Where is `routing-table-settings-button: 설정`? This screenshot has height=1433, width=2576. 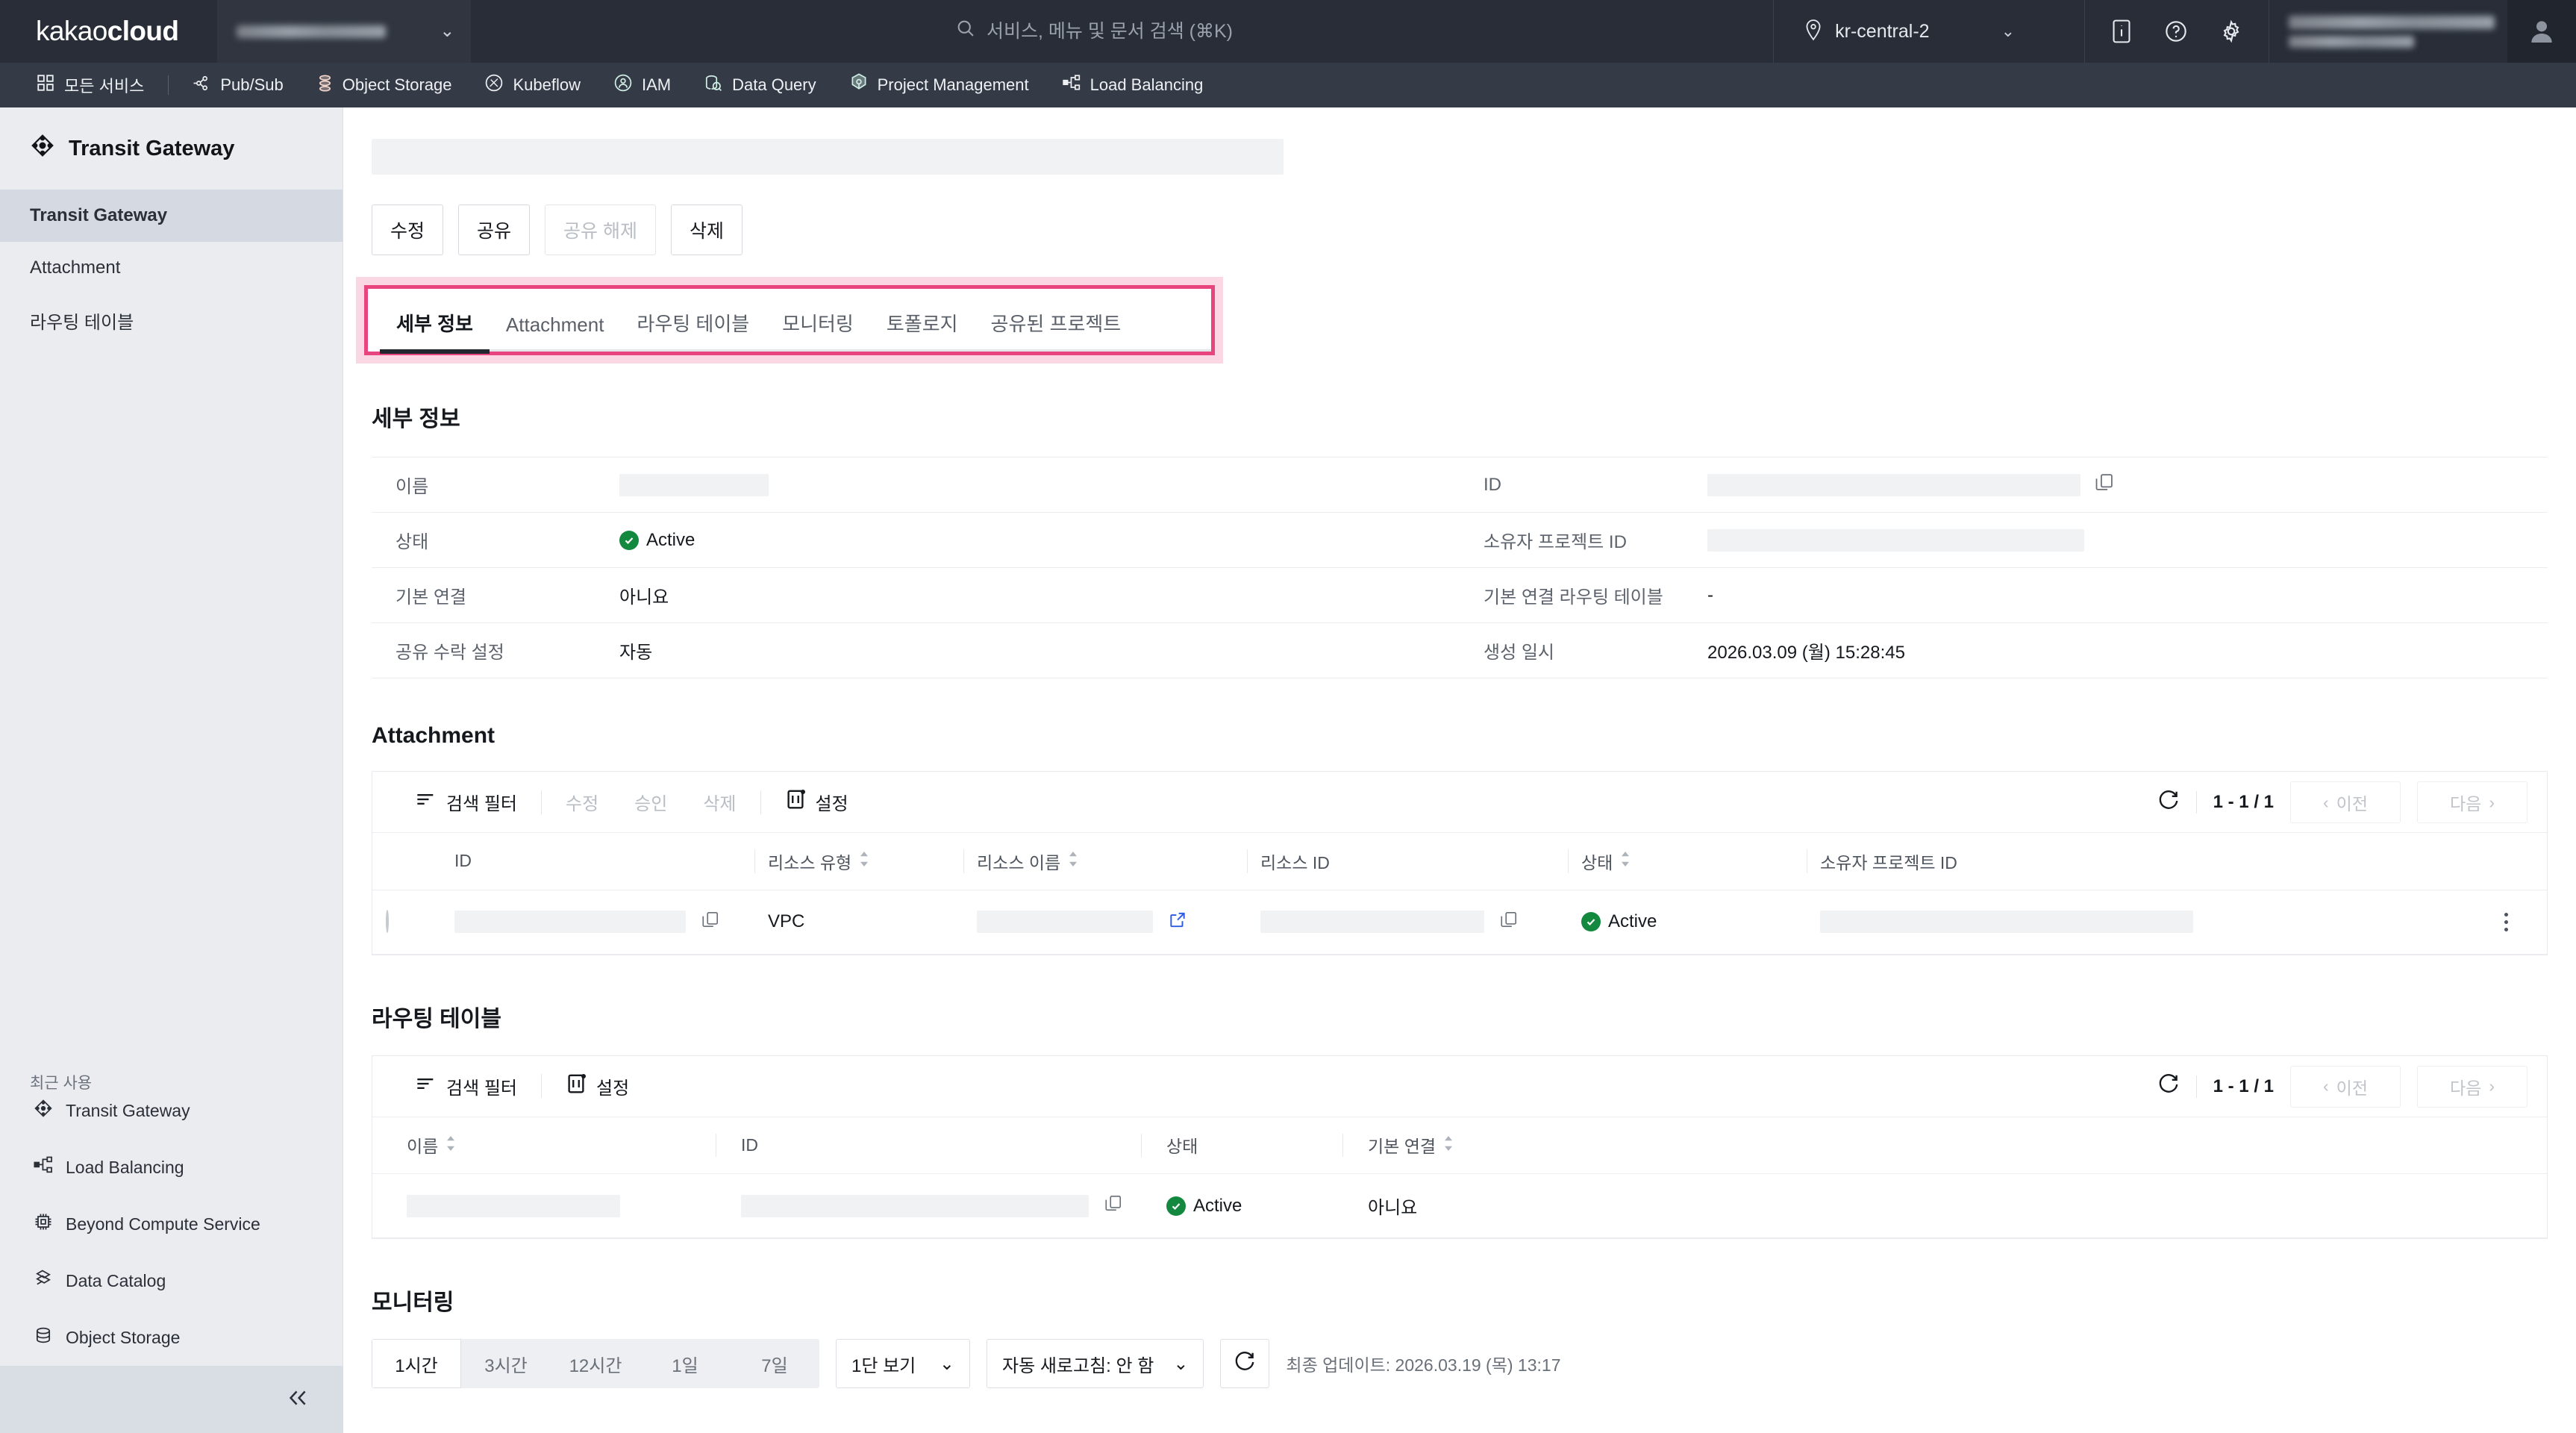 routing-table-settings-button: 설정 is located at coordinates (597, 1086).